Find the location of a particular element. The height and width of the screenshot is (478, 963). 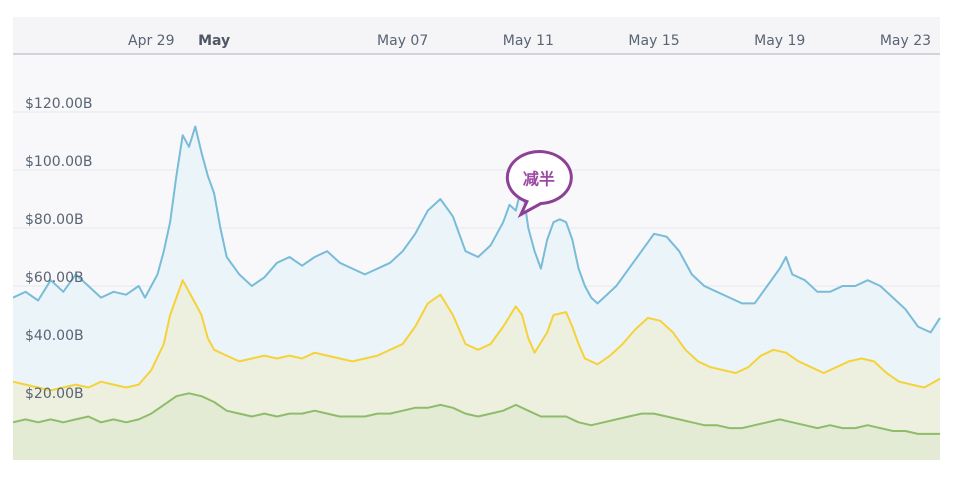

x-tick-label-4: May 15 is located at coordinates (653, 41).